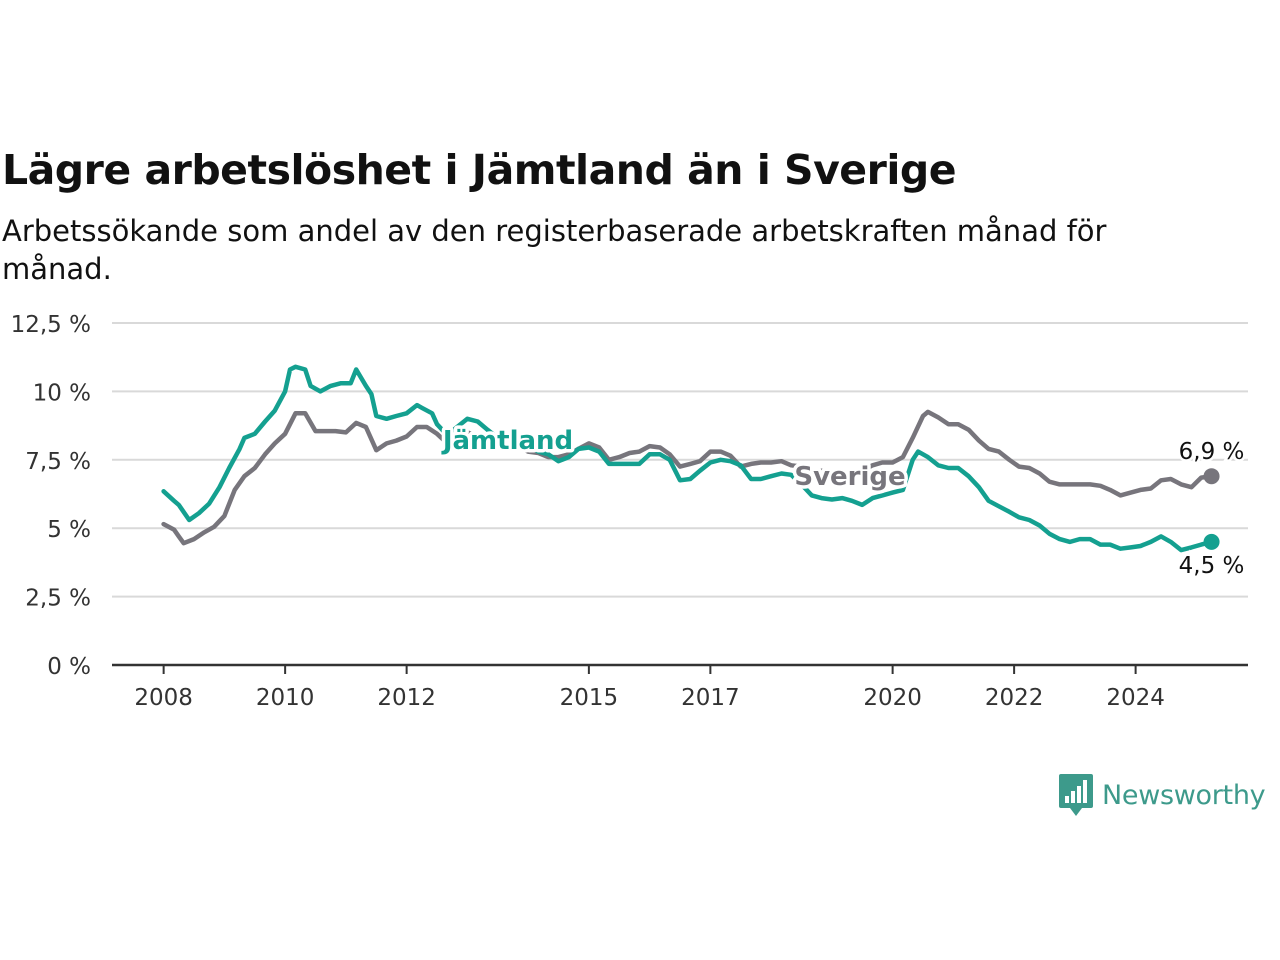 The width and height of the screenshot is (1280, 960). Describe the element at coordinates (69, 667) in the screenshot. I see `y-tick-label: 0 %` at that location.